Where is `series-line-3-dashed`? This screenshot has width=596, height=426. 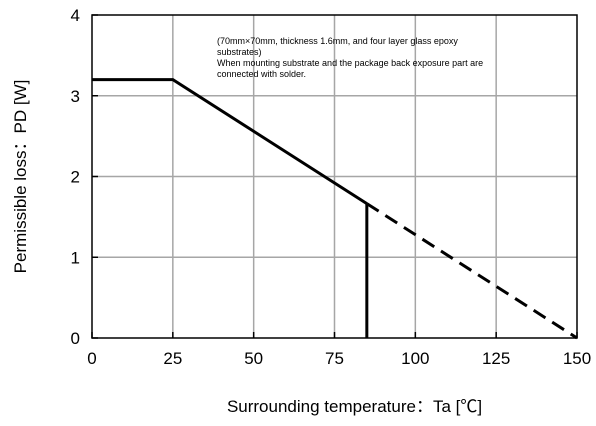
series-line-3-dashed is located at coordinates (472, 271).